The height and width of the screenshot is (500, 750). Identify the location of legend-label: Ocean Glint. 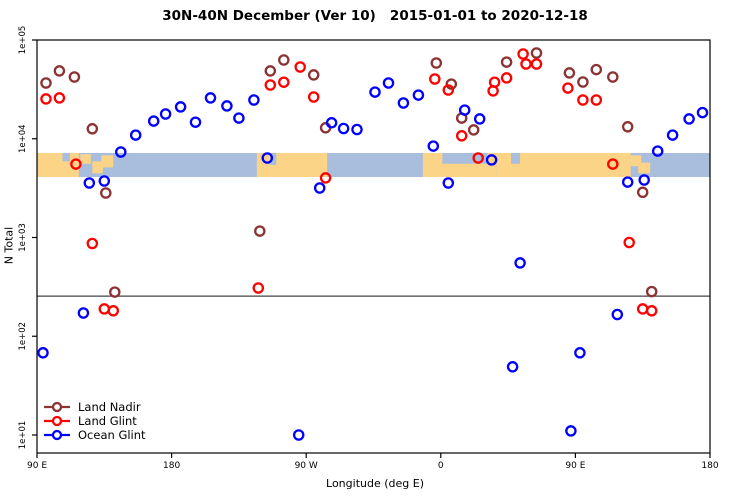
(112, 435).